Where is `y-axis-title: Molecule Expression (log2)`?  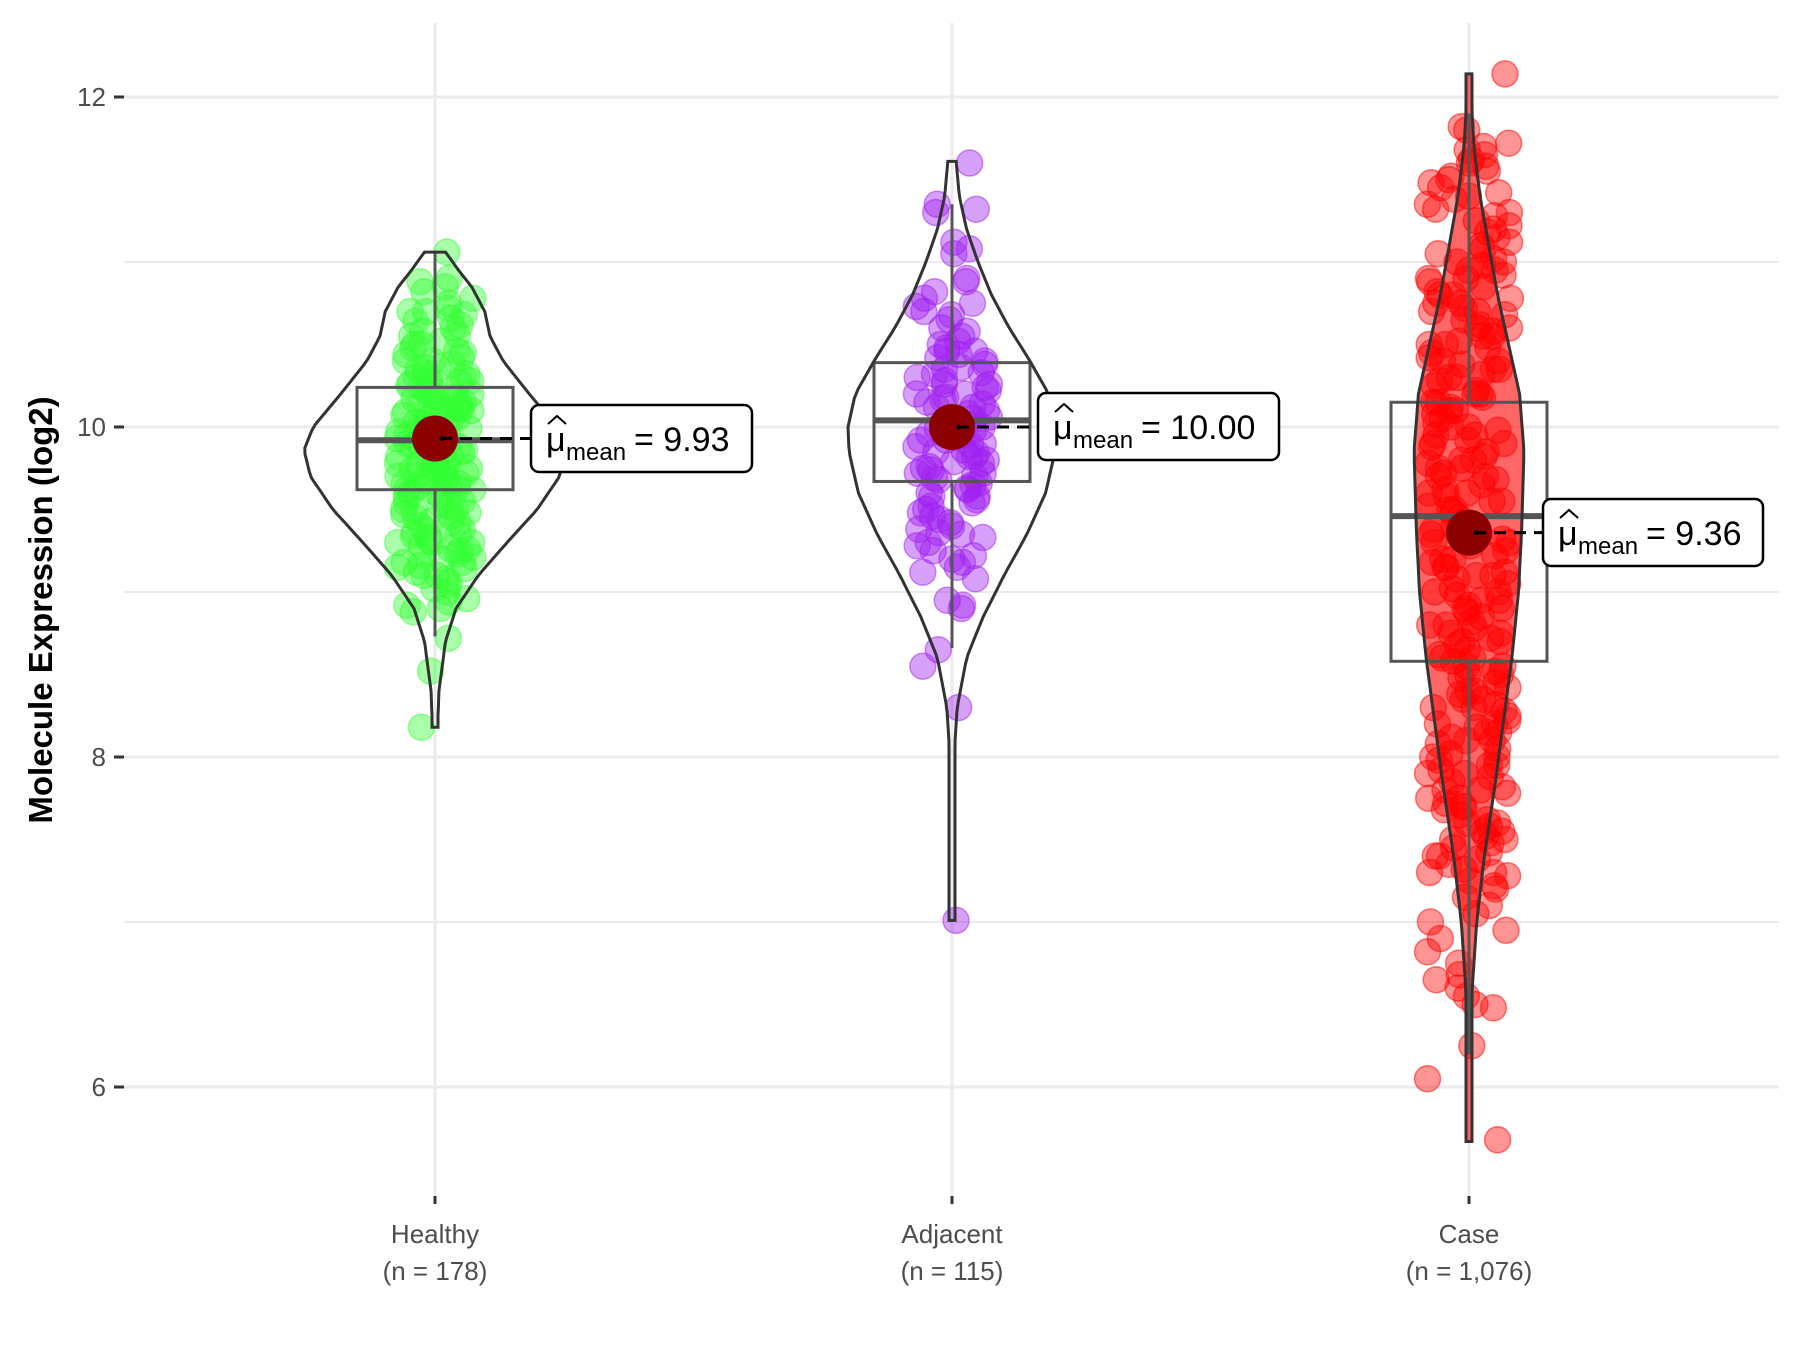 y-axis-title: Molecule Expression (log2) is located at coordinates (40, 609).